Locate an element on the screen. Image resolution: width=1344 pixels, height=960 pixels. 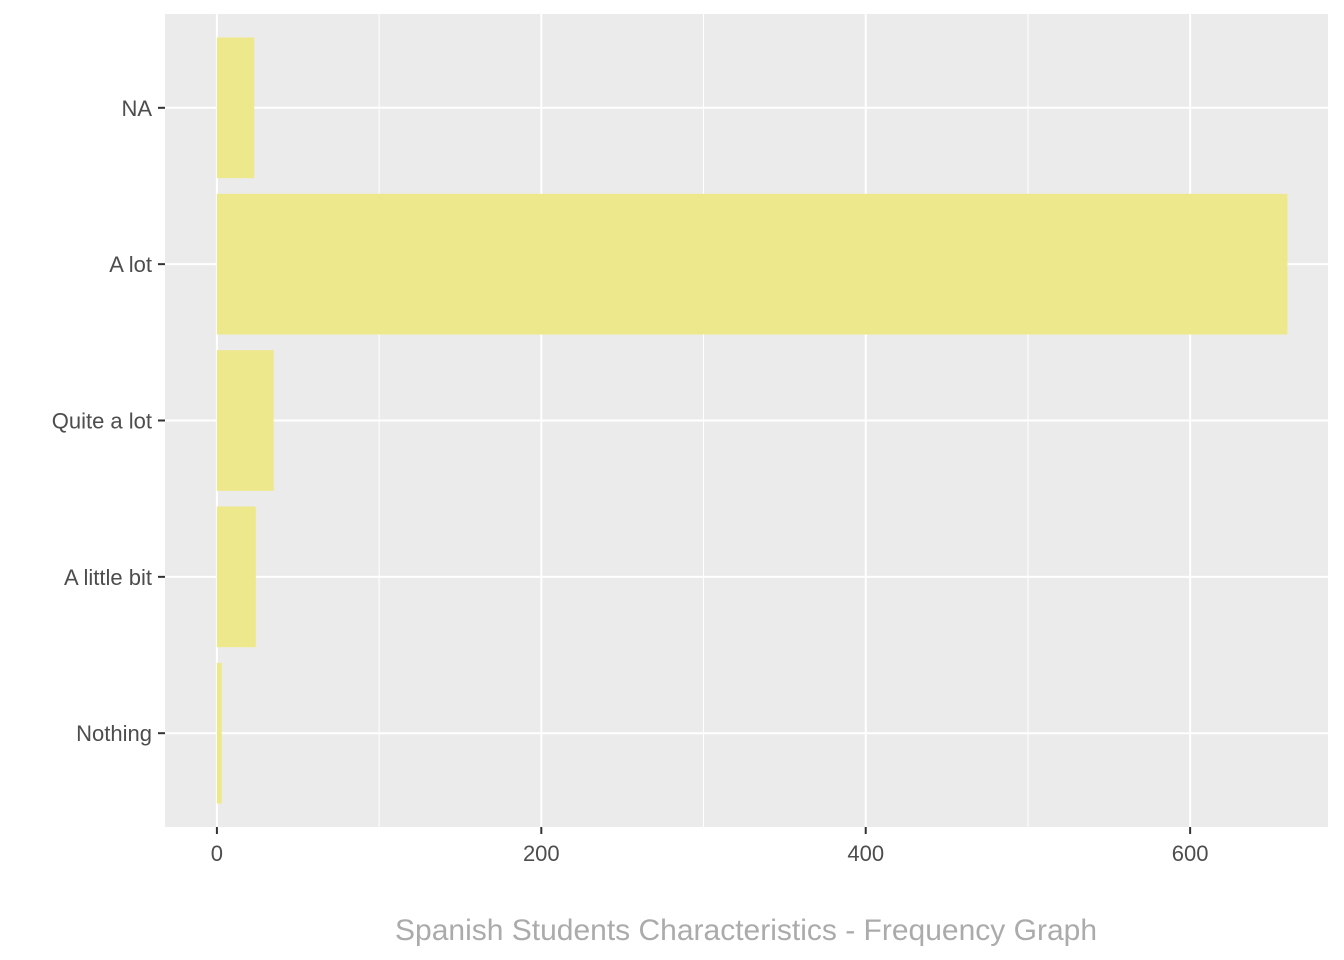
x-axis: 0 200 400 600 is located at coordinates (710, 846).